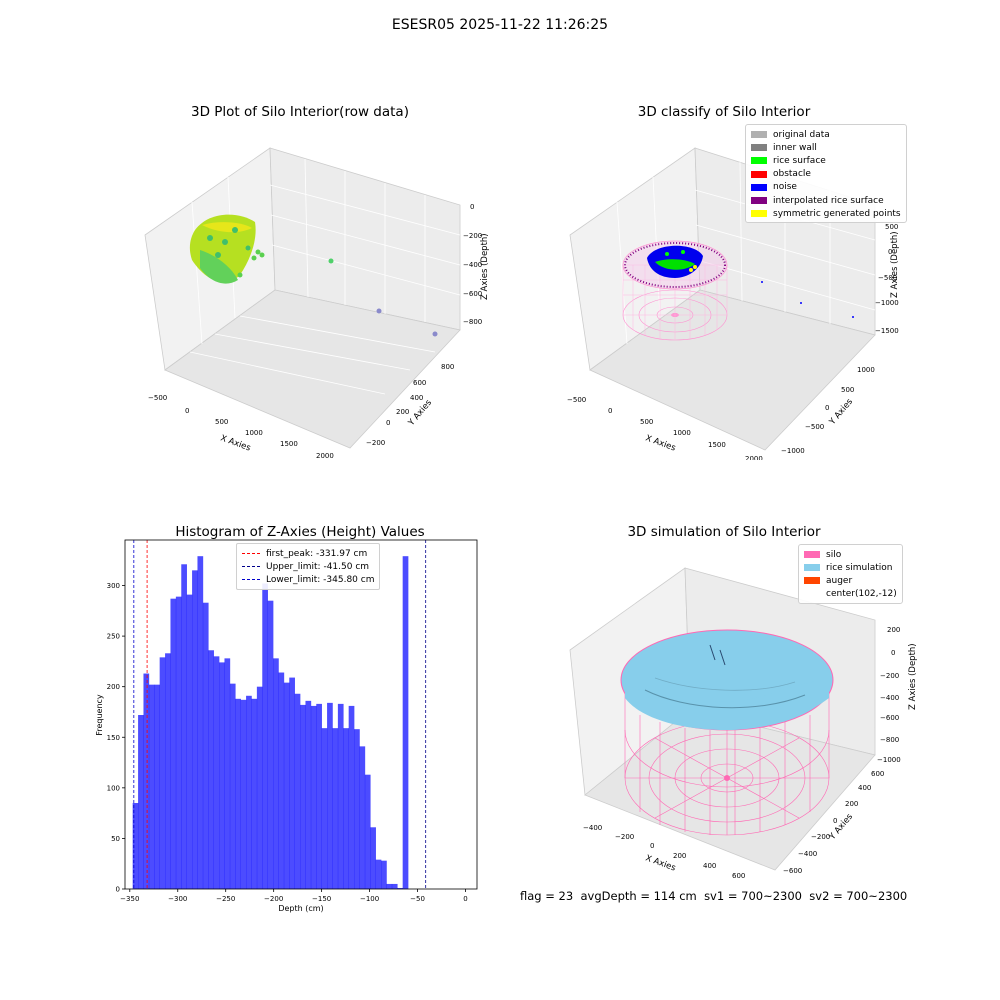  I want to click on classify-z-axis-label: Z Axies (Depth), so click(895, 264).